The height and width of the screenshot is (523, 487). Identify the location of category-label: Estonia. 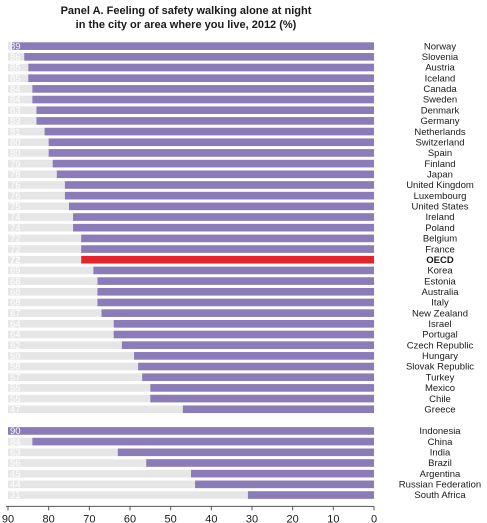
(440, 281).